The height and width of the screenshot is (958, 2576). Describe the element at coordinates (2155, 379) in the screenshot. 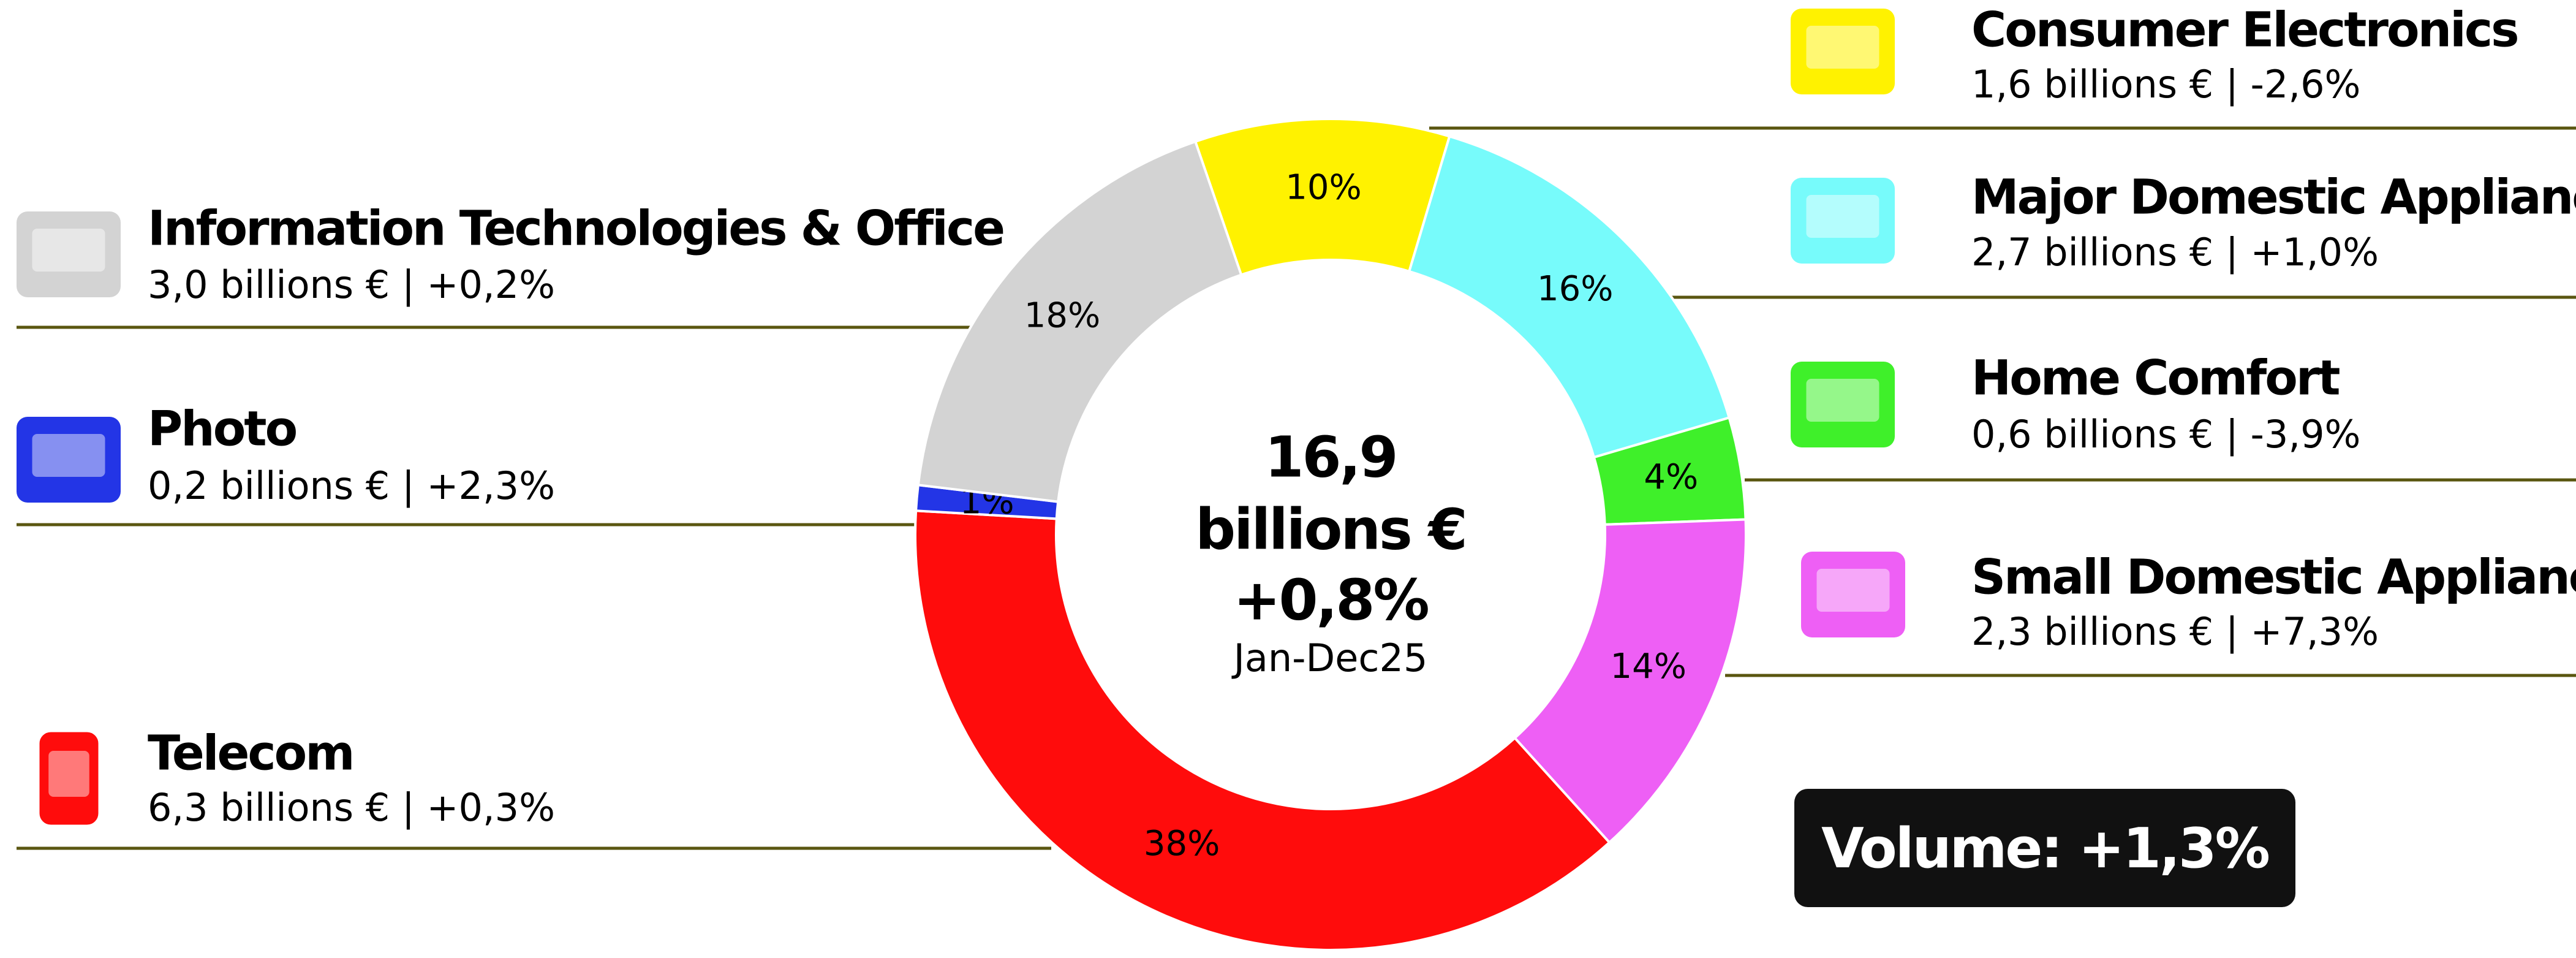

I see `legend-title: Home Comfort` at that location.